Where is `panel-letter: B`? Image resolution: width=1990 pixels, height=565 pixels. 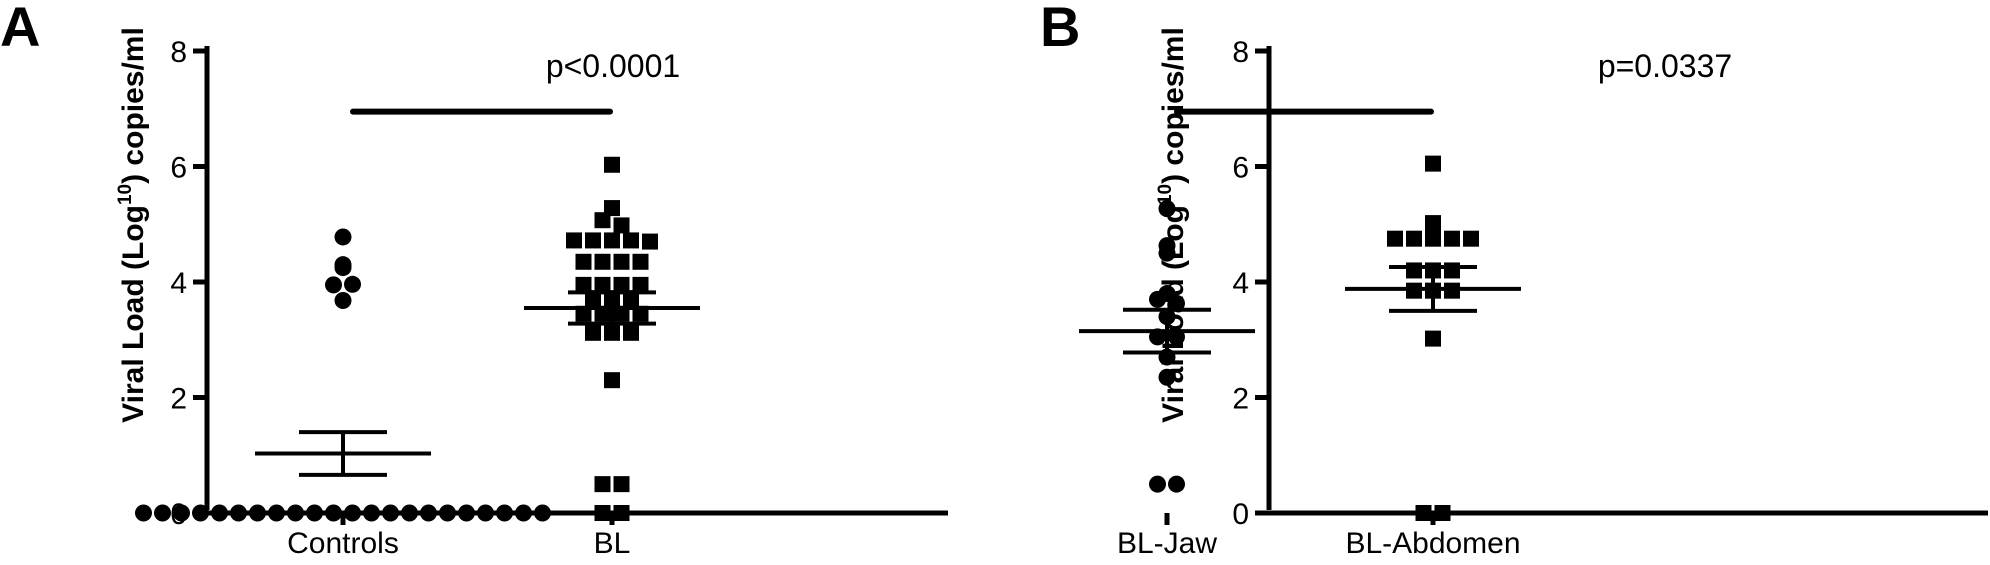 panel-letter: B is located at coordinates (1060, 29).